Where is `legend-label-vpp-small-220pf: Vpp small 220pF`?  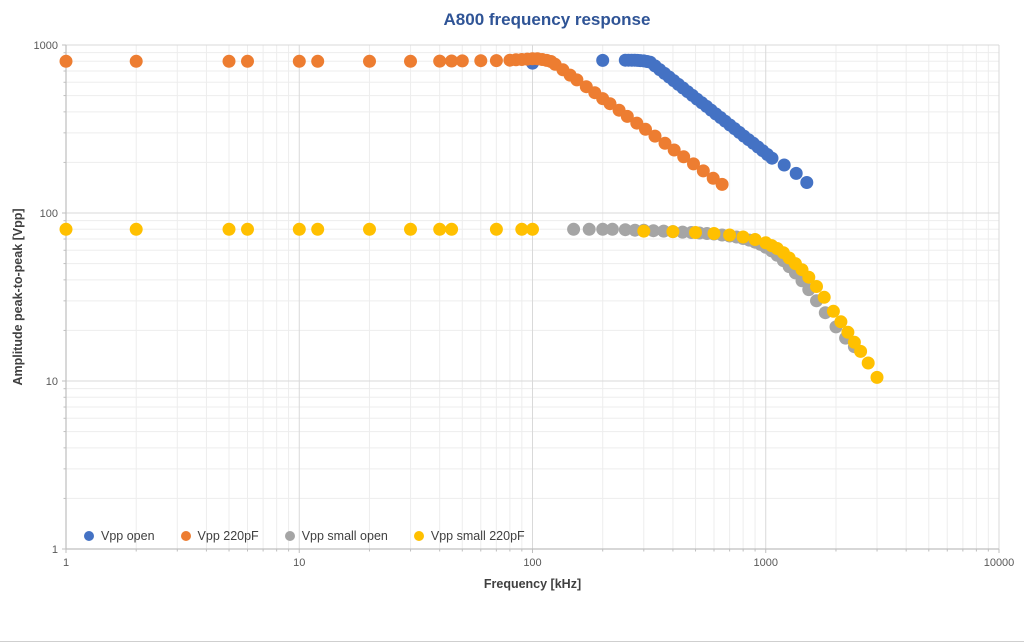 legend-label-vpp-small-220pf: Vpp small 220pF is located at coordinates (477, 536).